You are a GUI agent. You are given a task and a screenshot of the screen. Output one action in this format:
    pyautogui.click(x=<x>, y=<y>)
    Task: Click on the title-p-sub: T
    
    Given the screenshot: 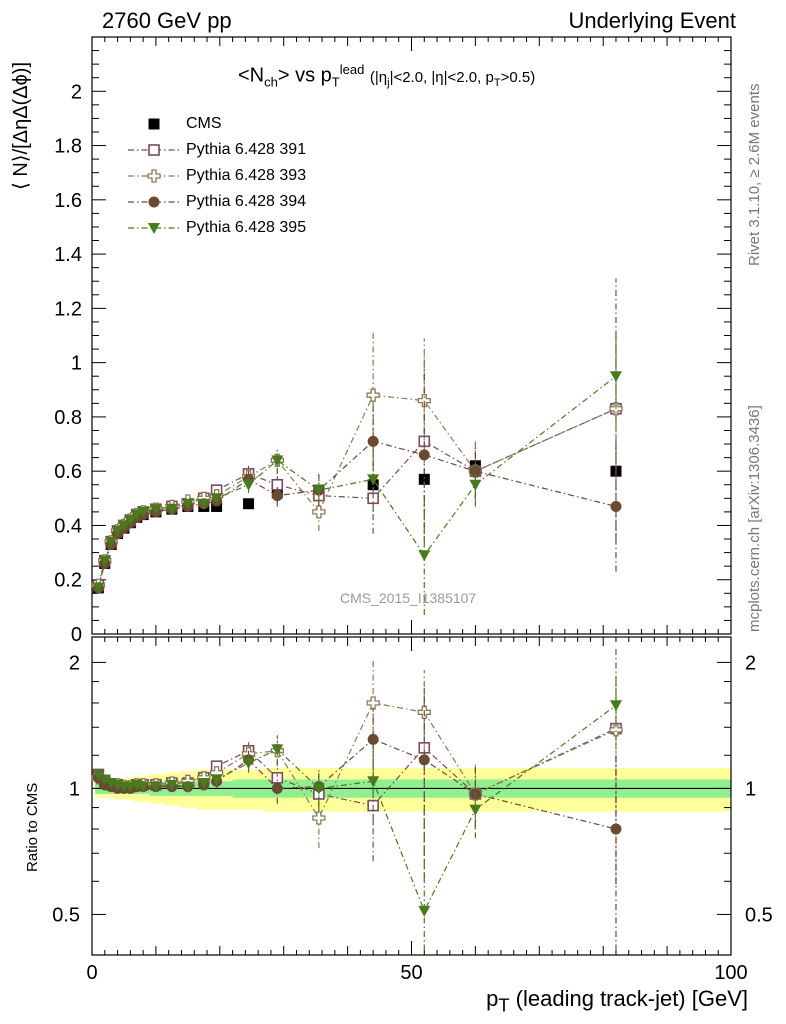 What is the action you would take?
    pyautogui.click(x=335, y=82)
    